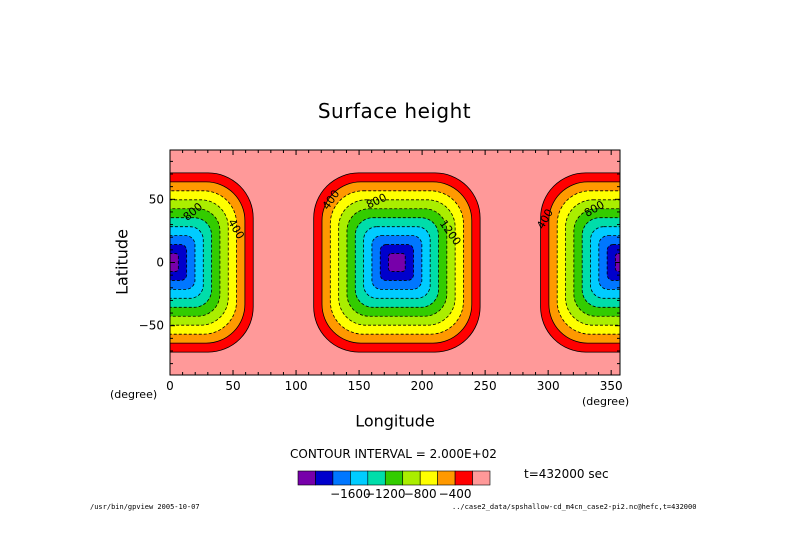  Describe the element at coordinates (151, 326) in the screenshot. I see `y-tick-label: −50` at that location.